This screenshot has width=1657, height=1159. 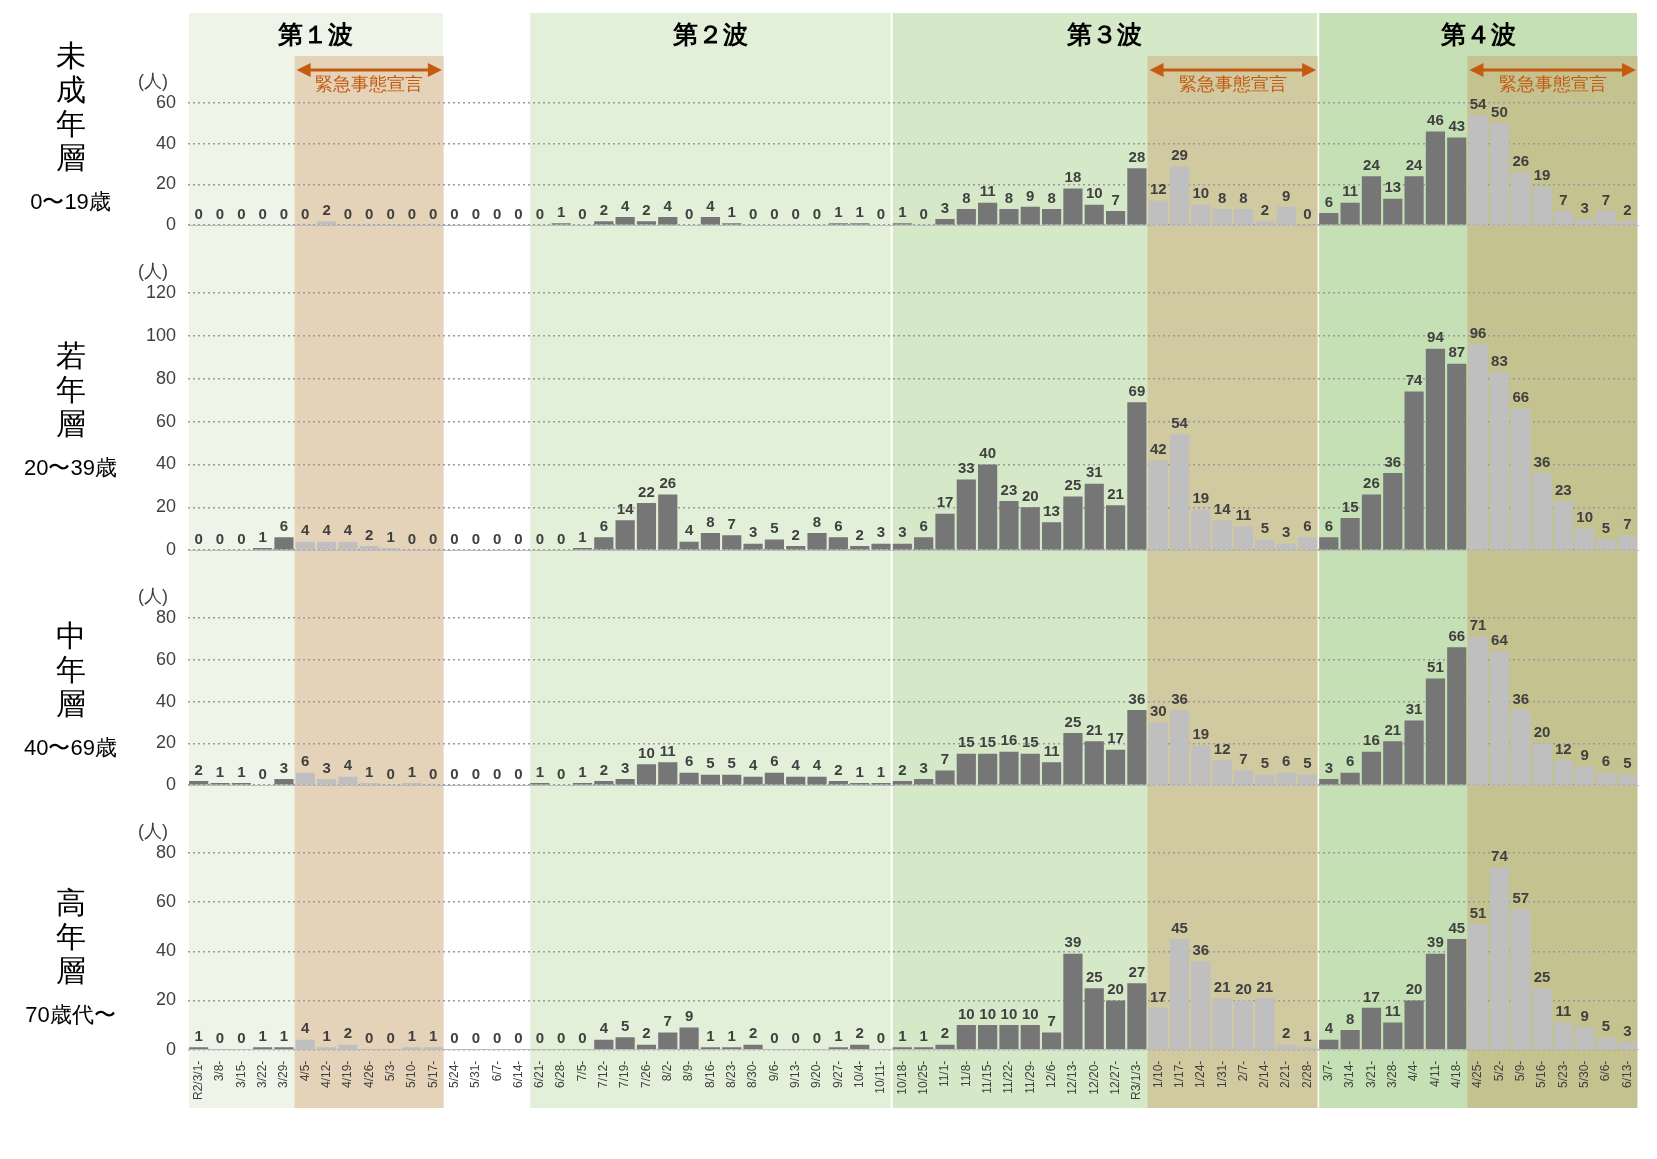 I want to click on x-tick-label: 4/25-, so click(x=1477, y=1074).